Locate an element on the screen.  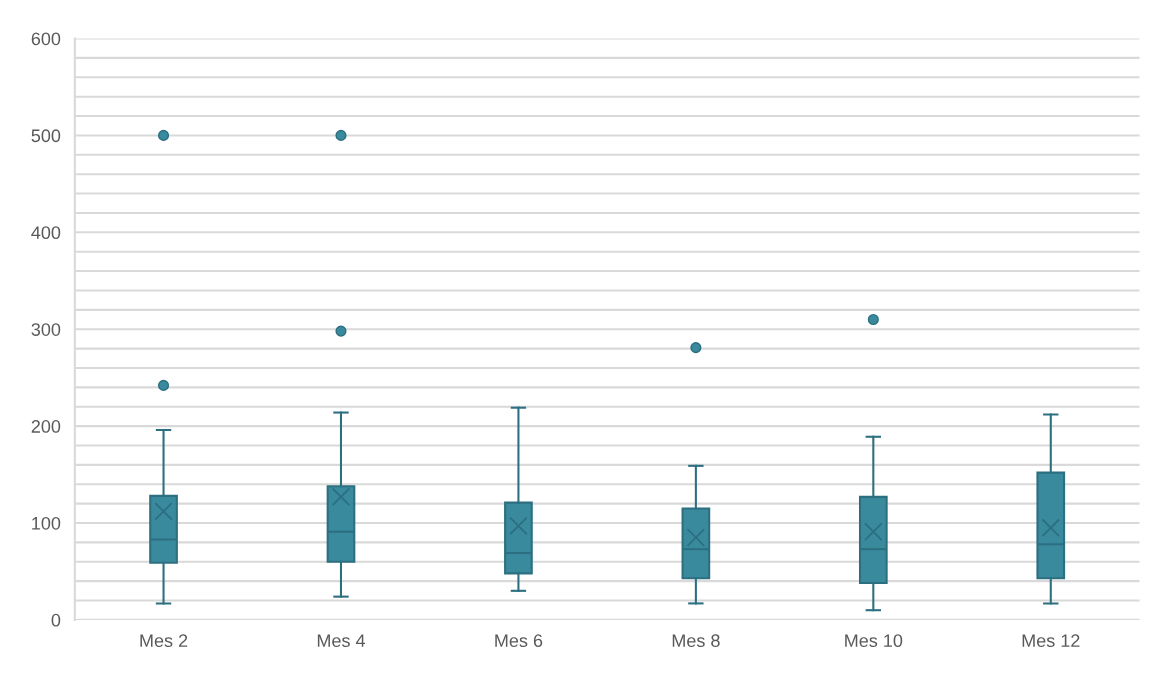
y-tick-label: 0 is located at coordinates (56, 620).